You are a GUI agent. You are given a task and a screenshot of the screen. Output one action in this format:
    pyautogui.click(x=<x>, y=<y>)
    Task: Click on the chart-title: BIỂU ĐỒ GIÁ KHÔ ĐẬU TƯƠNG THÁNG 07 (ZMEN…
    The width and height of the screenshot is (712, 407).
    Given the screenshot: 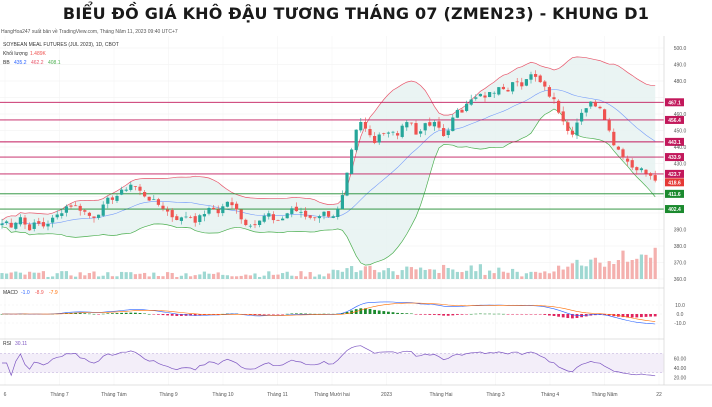 What is the action you would take?
    pyautogui.click(x=356, y=13)
    